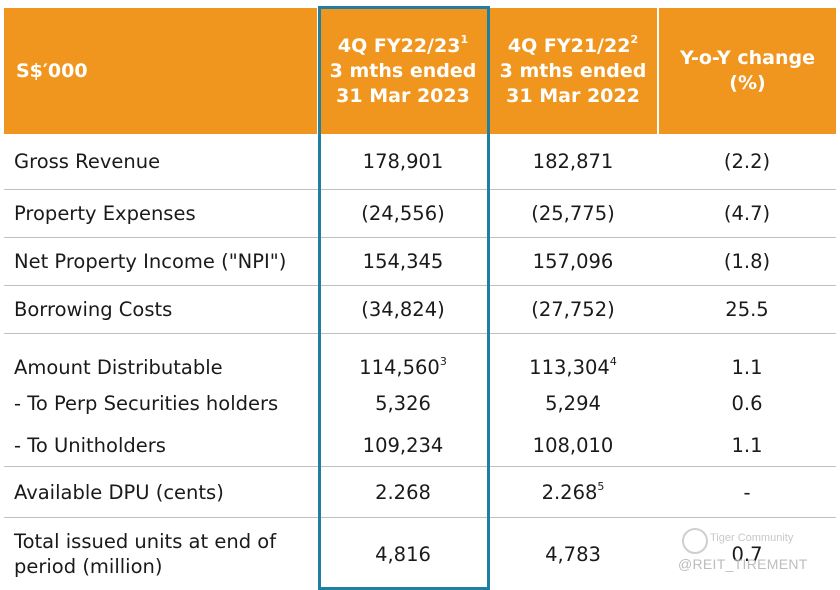  I want to click on value-yoy: (4.7), so click(747, 214).